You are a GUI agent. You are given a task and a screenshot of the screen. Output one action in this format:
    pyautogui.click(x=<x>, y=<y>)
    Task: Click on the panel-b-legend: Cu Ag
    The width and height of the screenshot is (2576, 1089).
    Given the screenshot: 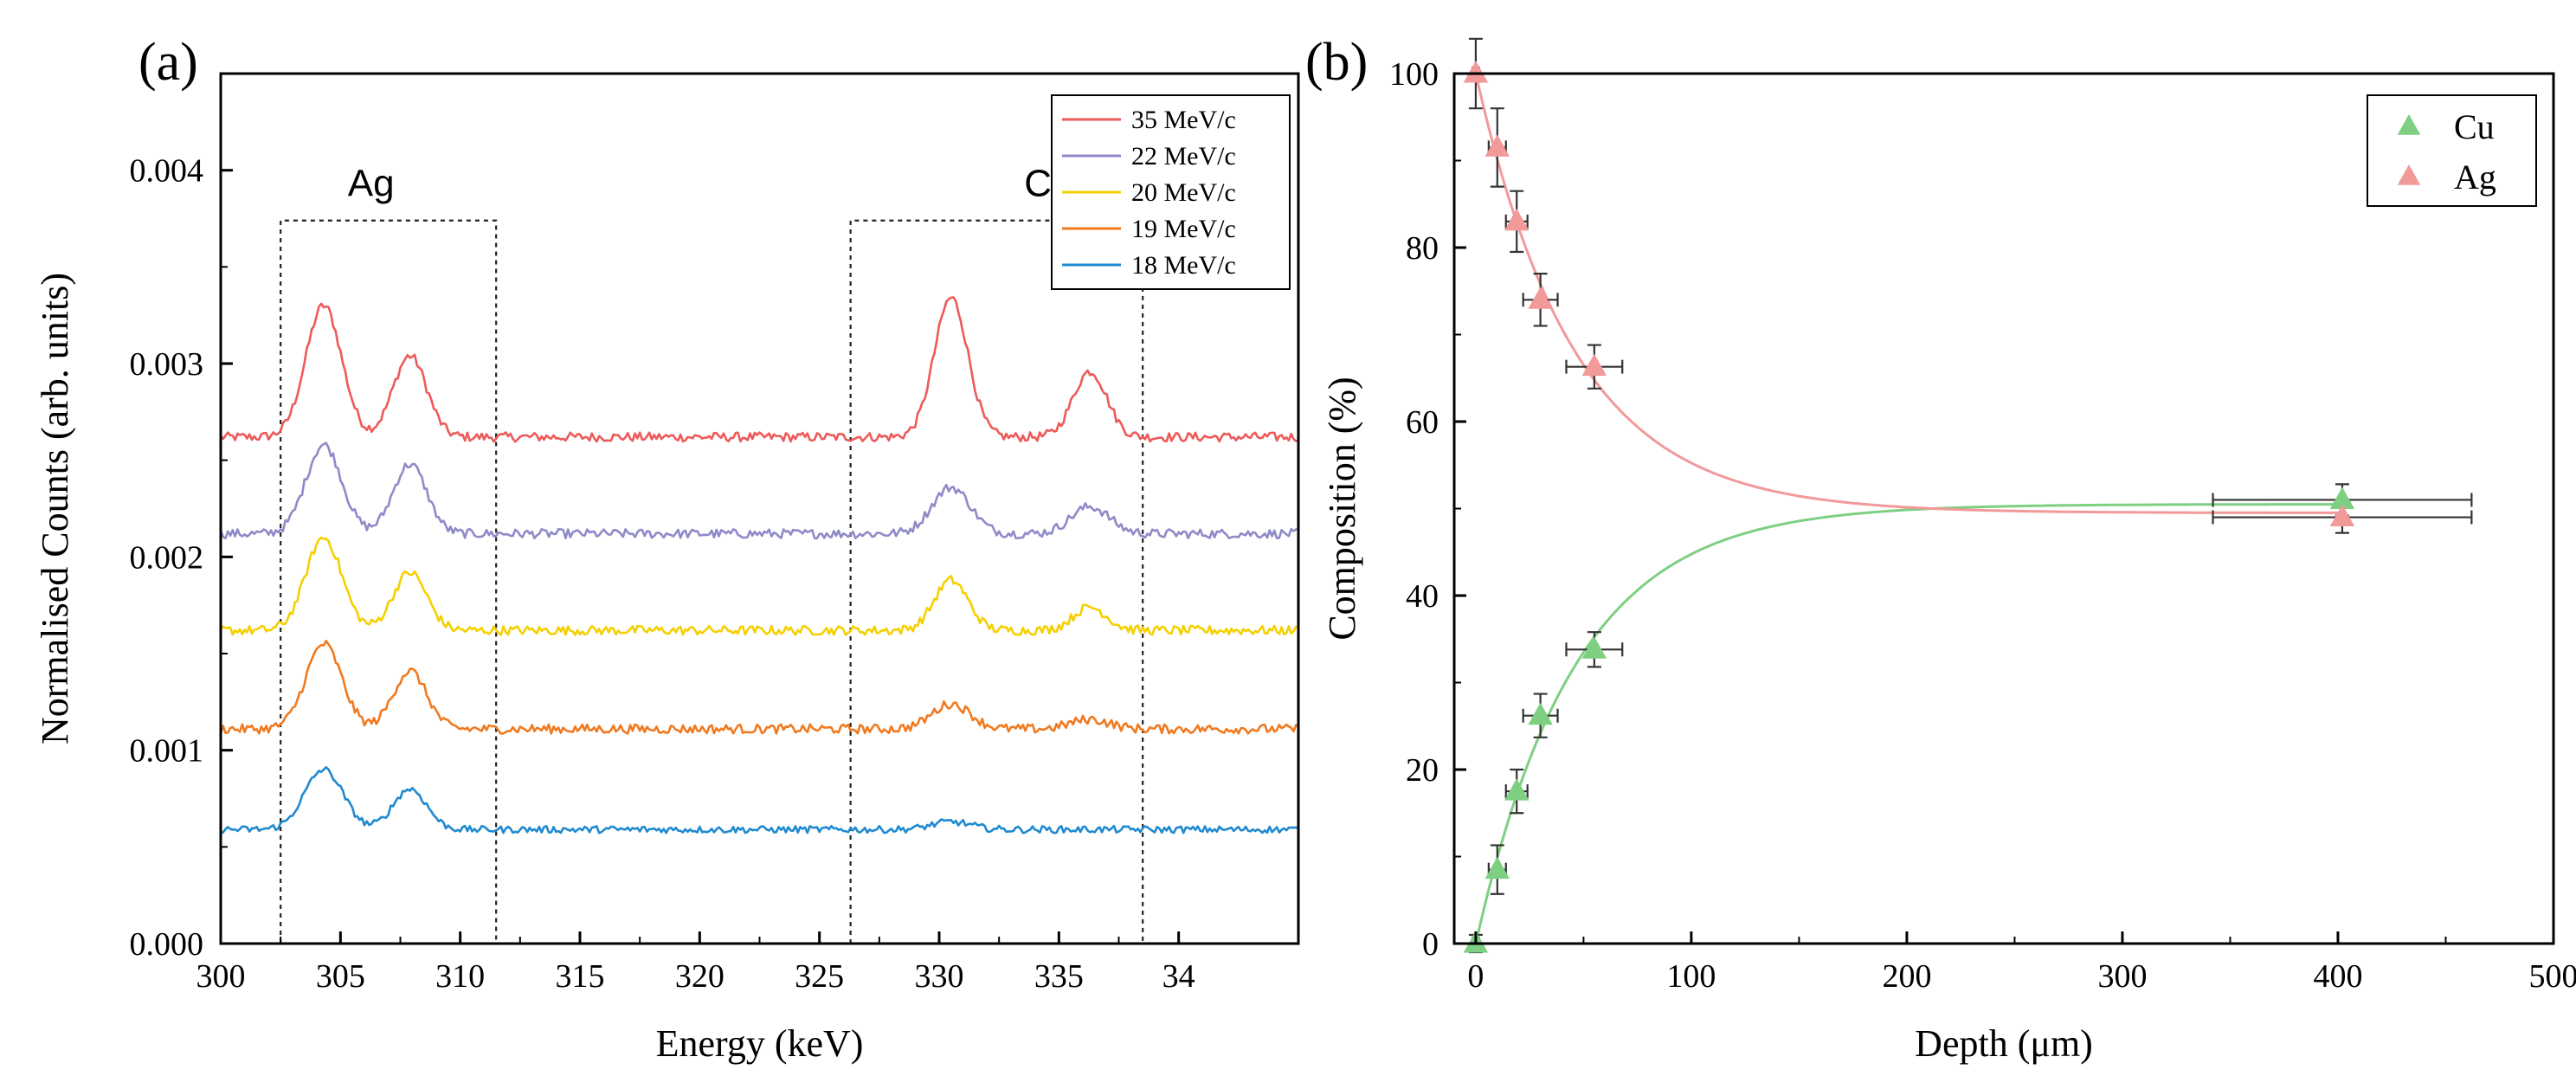 What is the action you would take?
    pyautogui.click(x=2452, y=151)
    